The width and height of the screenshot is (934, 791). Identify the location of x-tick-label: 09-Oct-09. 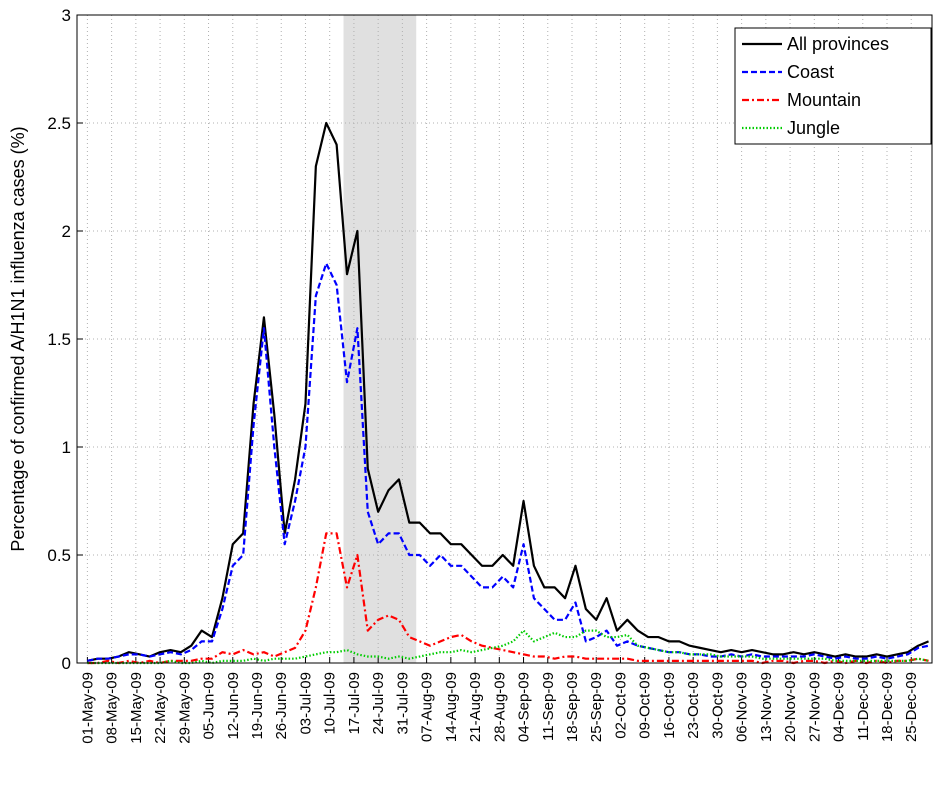
(645, 705).